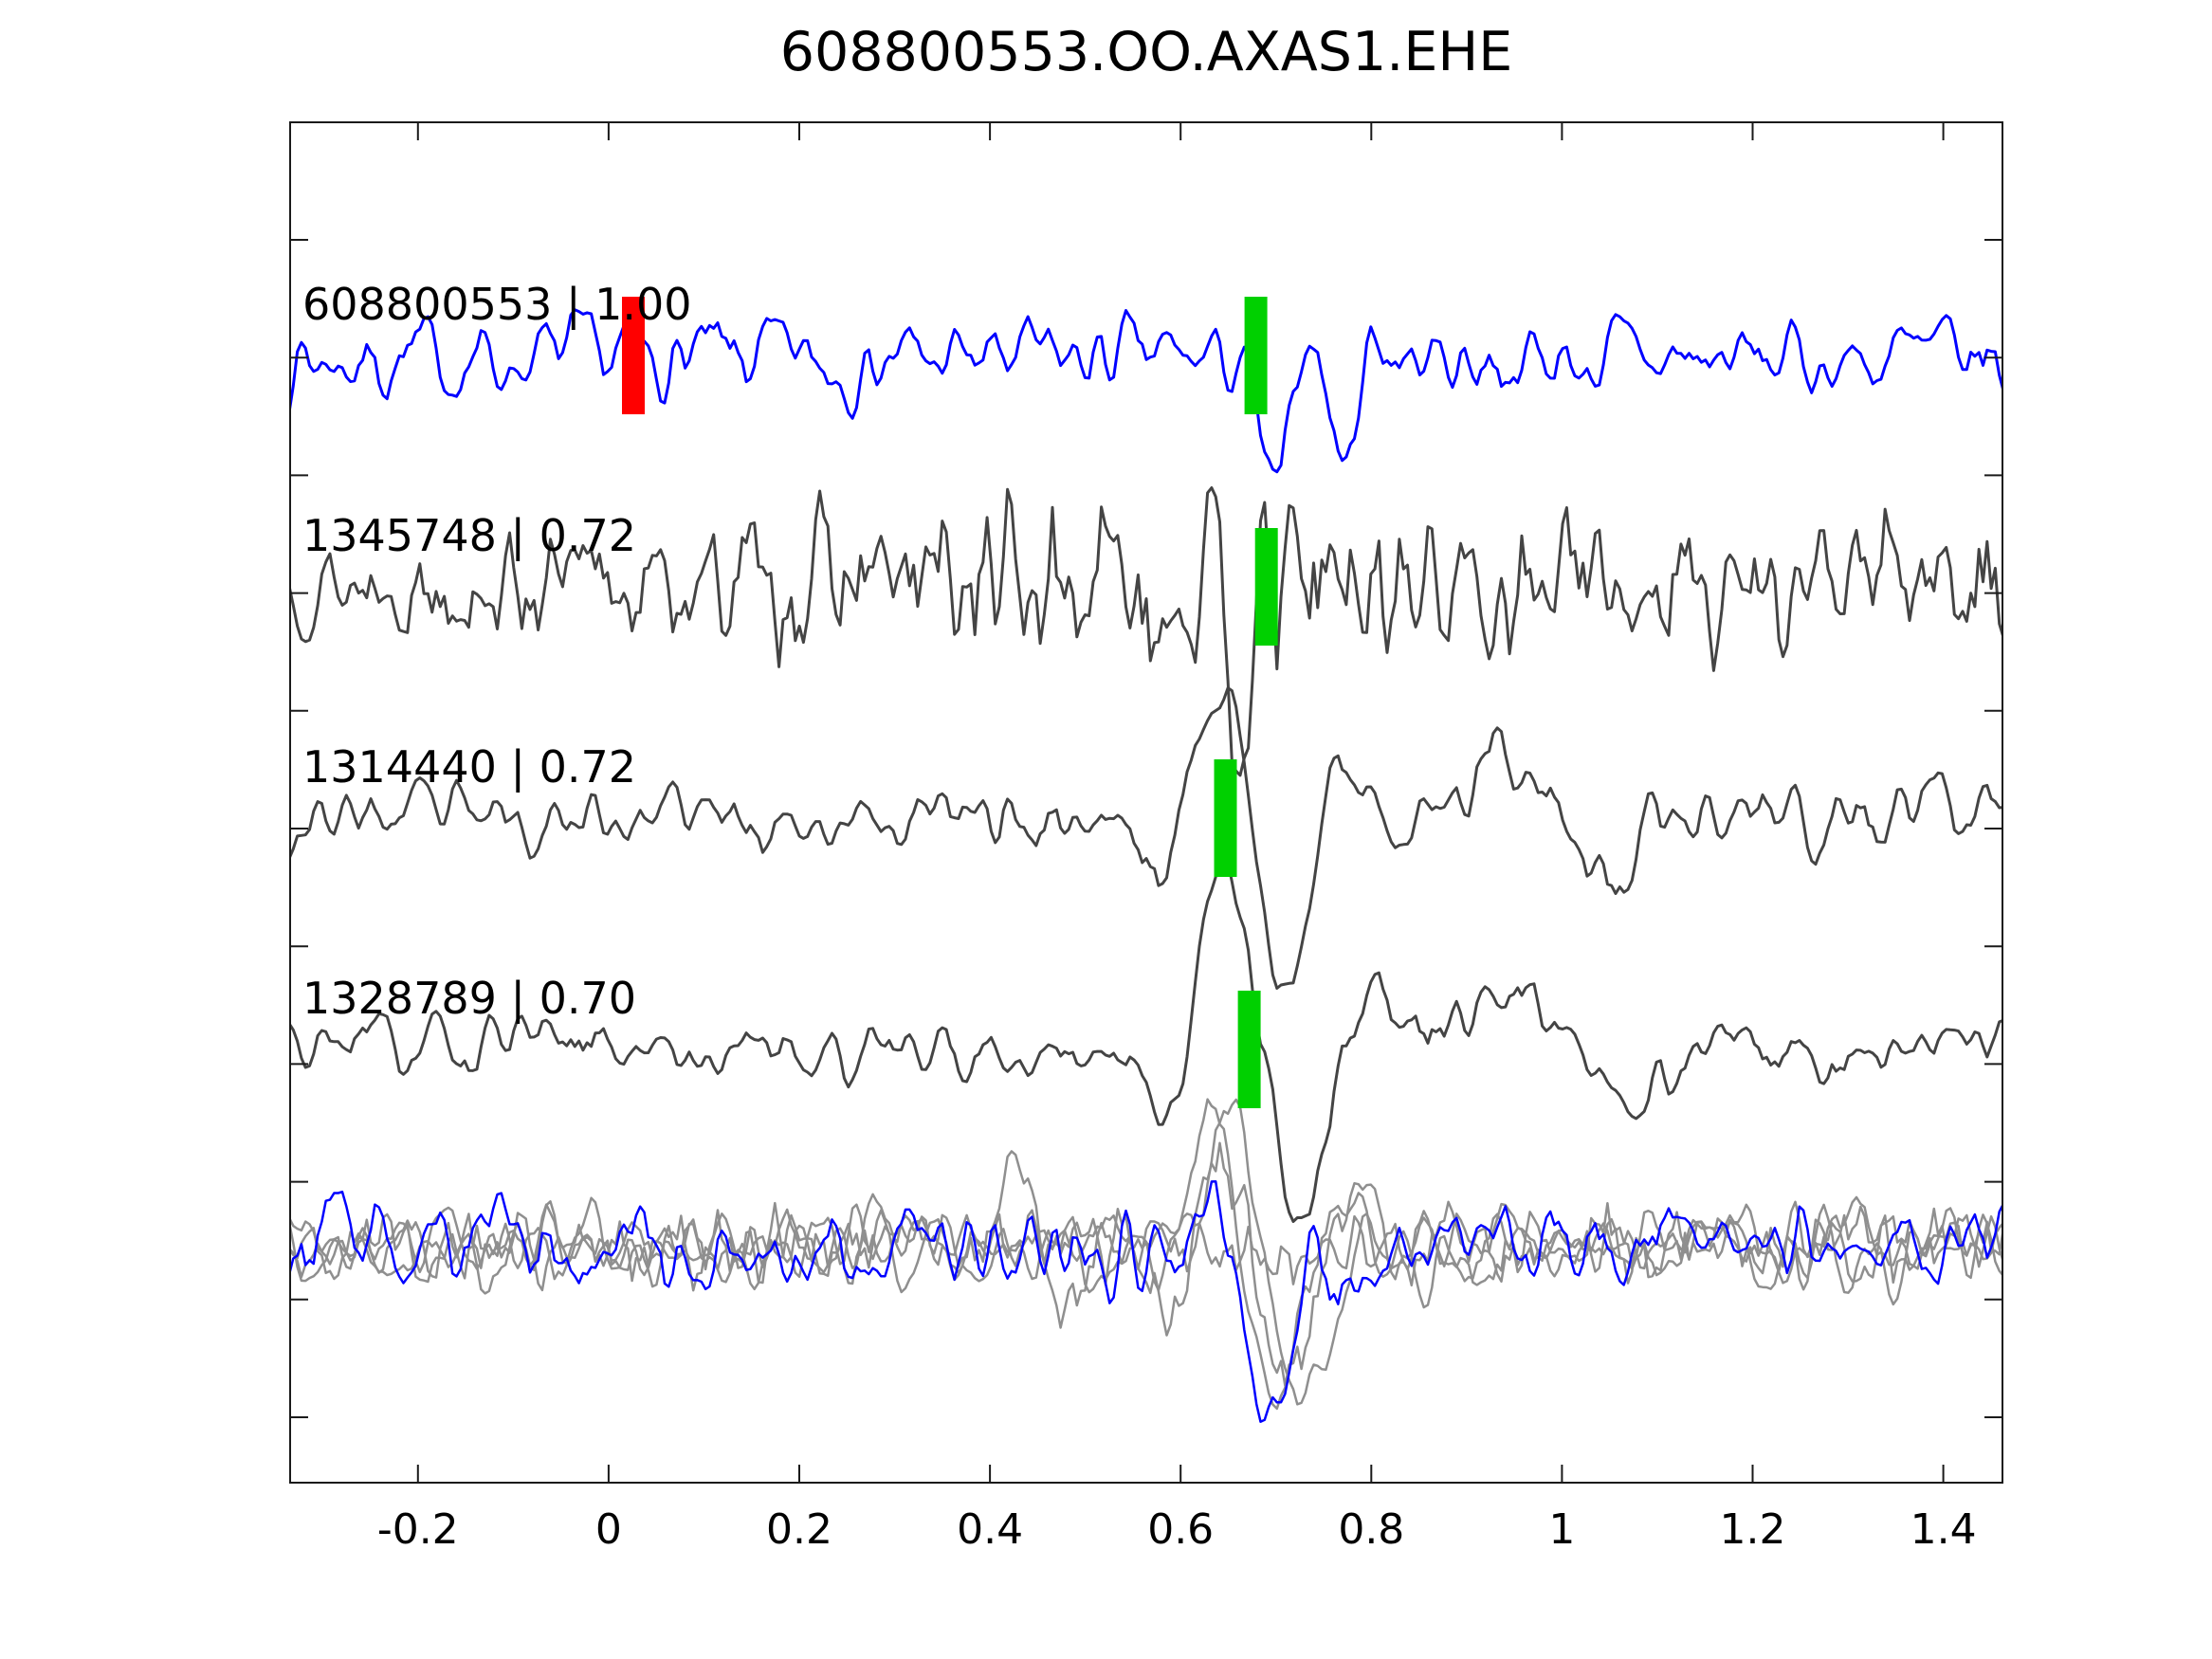 This screenshot has width=2212, height=1659. Describe the element at coordinates (469, 535) in the screenshot. I see `trace-label: 1345748 | 0.72` at that location.